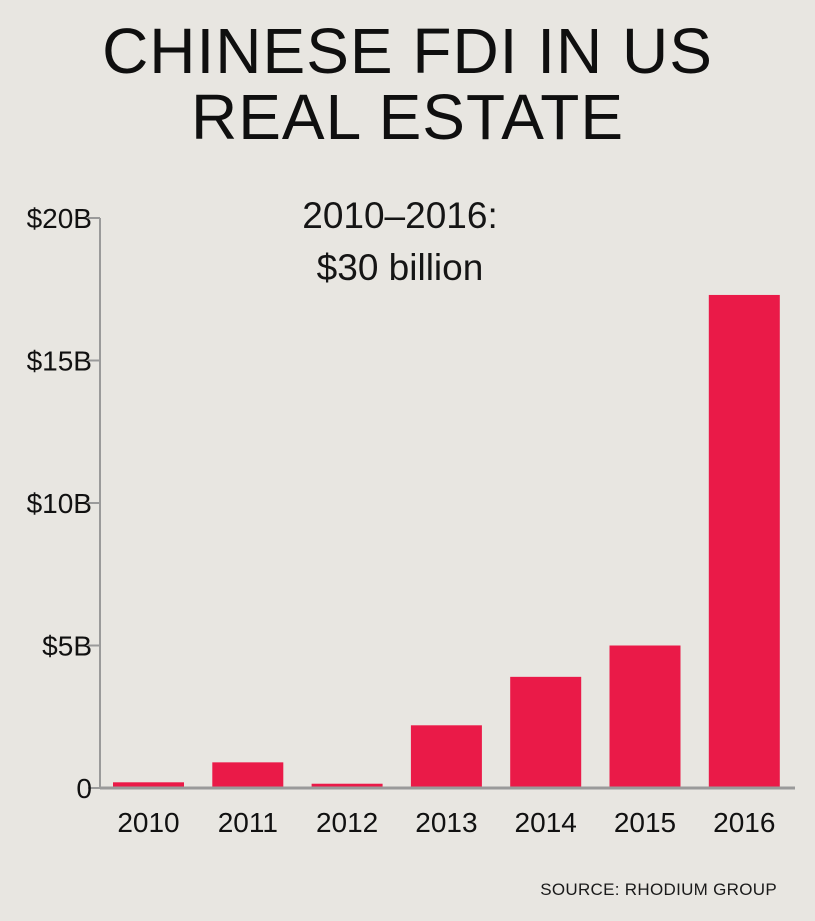 The width and height of the screenshot is (815, 921). What do you see at coordinates (248, 822) in the screenshot?
I see `x-tick-label: 2011` at bounding box center [248, 822].